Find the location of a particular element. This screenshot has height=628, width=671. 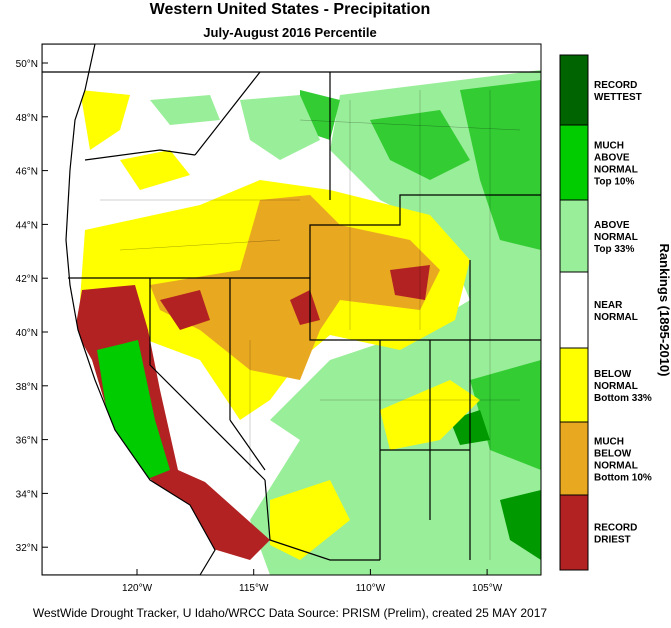

lat-label: 46°N is located at coordinates (27, 172).